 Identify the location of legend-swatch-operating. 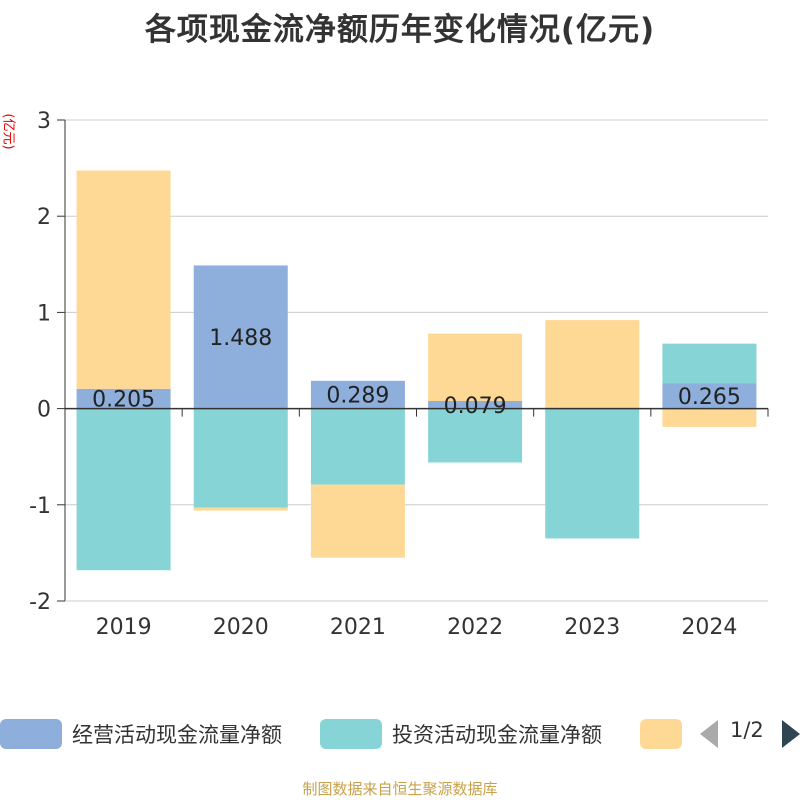
(31, 734).